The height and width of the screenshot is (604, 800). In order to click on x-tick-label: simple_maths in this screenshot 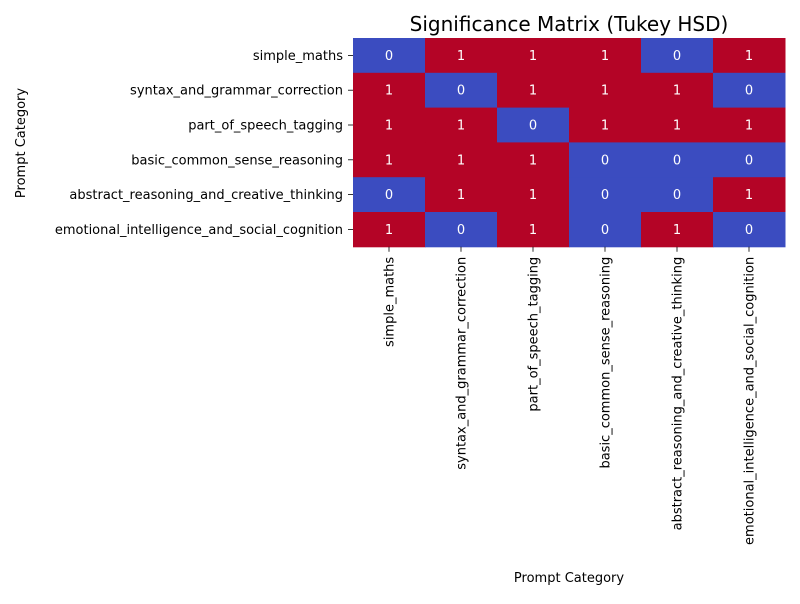, I will do `click(390, 302)`.